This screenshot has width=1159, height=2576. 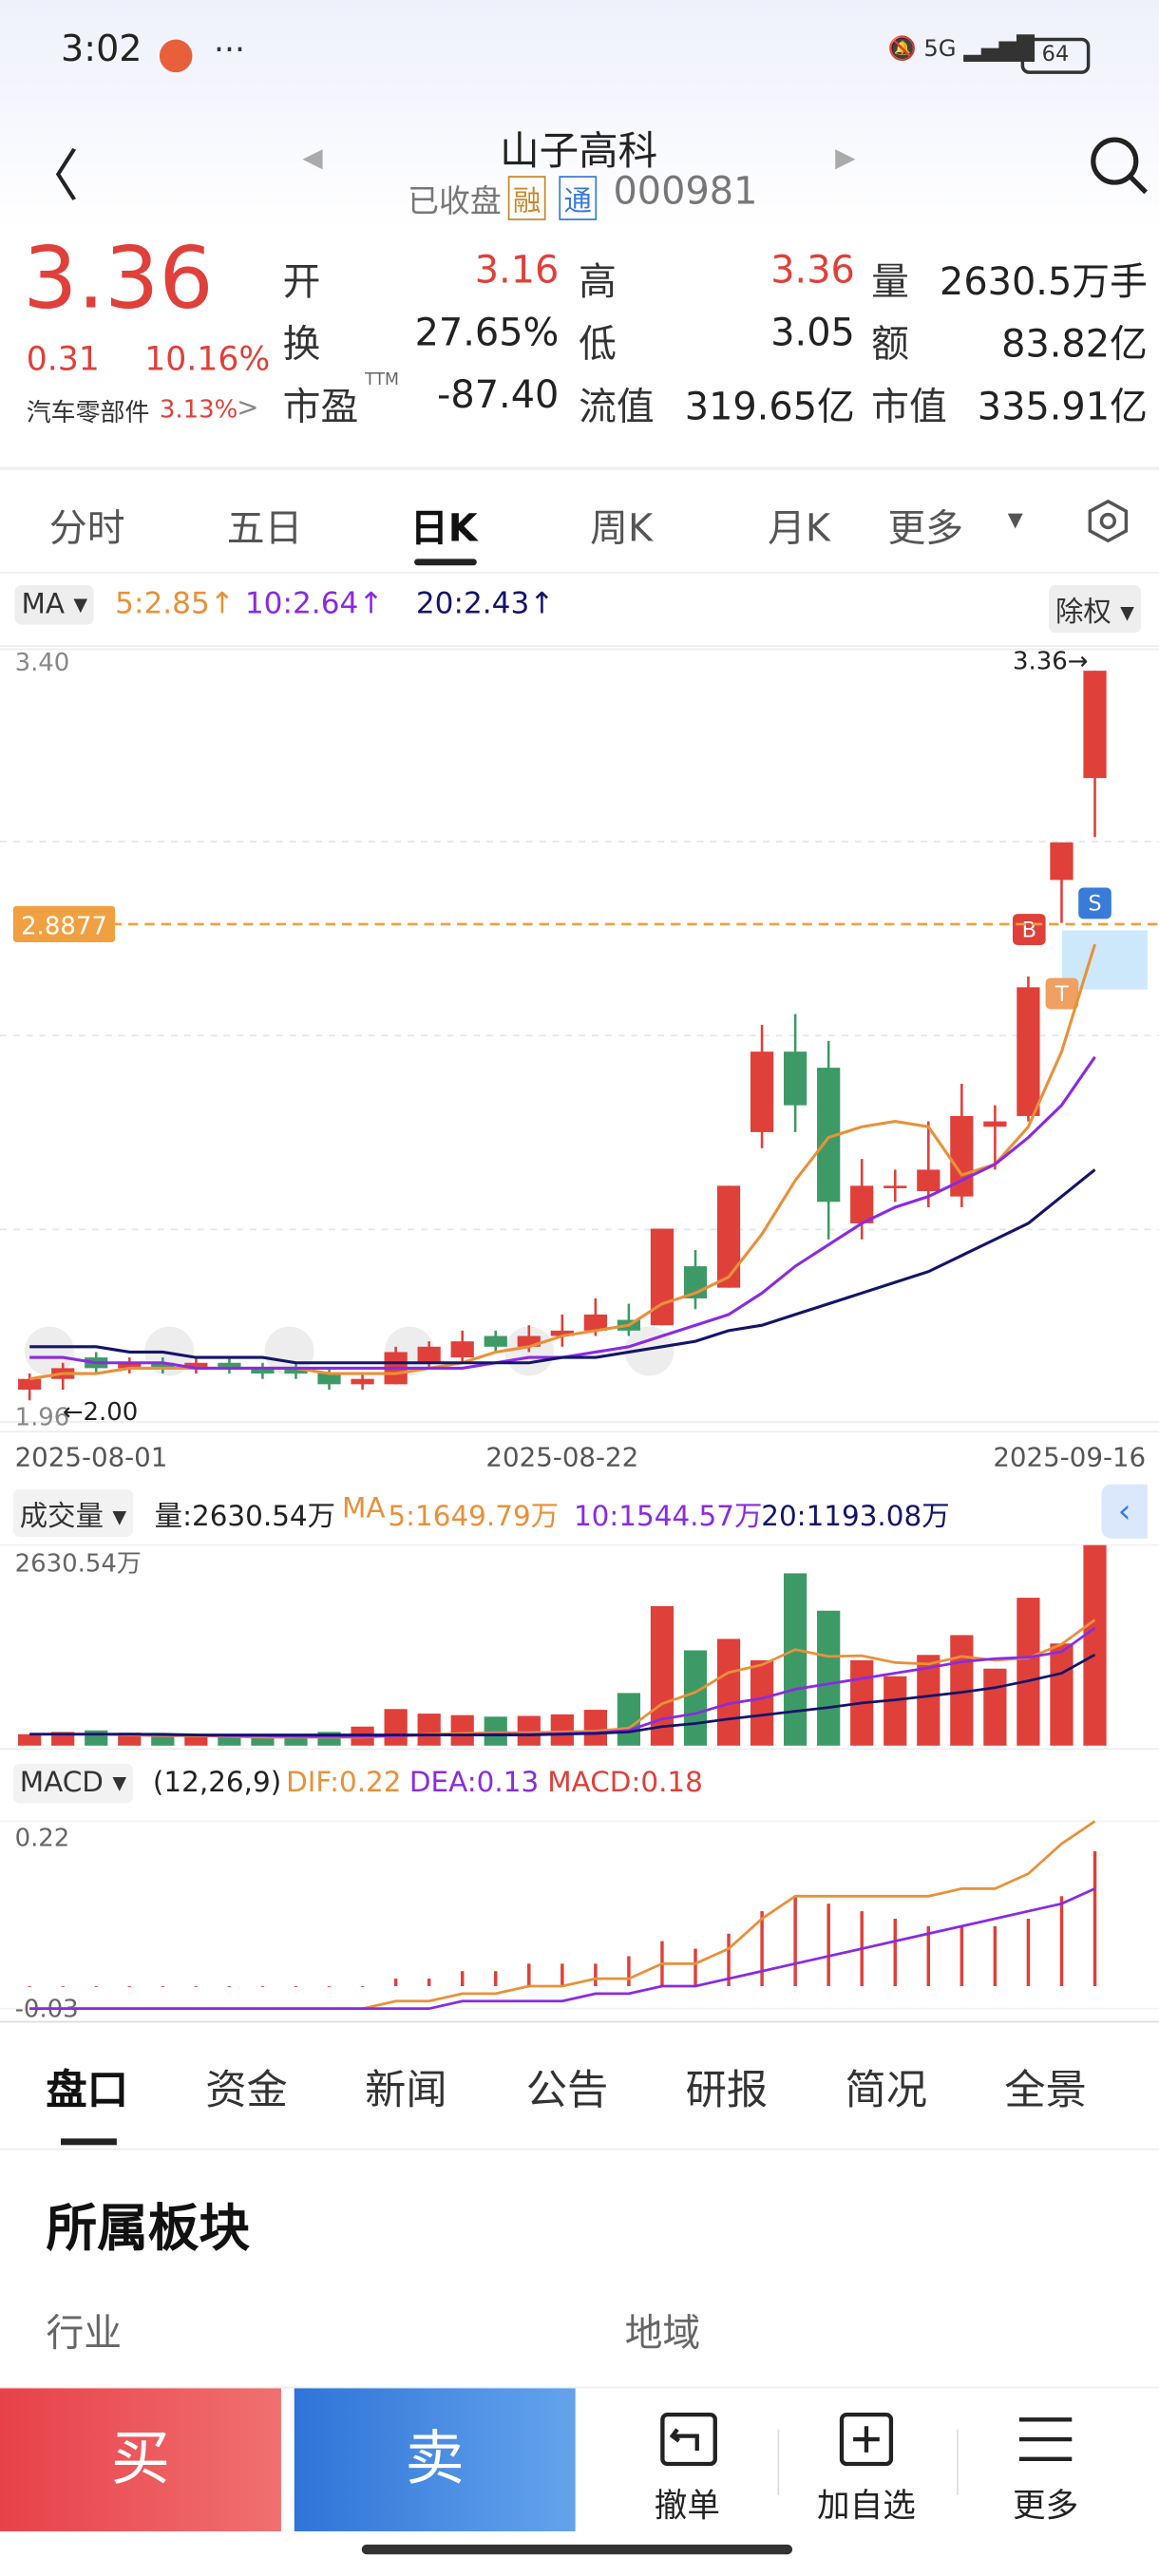 I want to click on period-tab: 五日, so click(x=264, y=529).